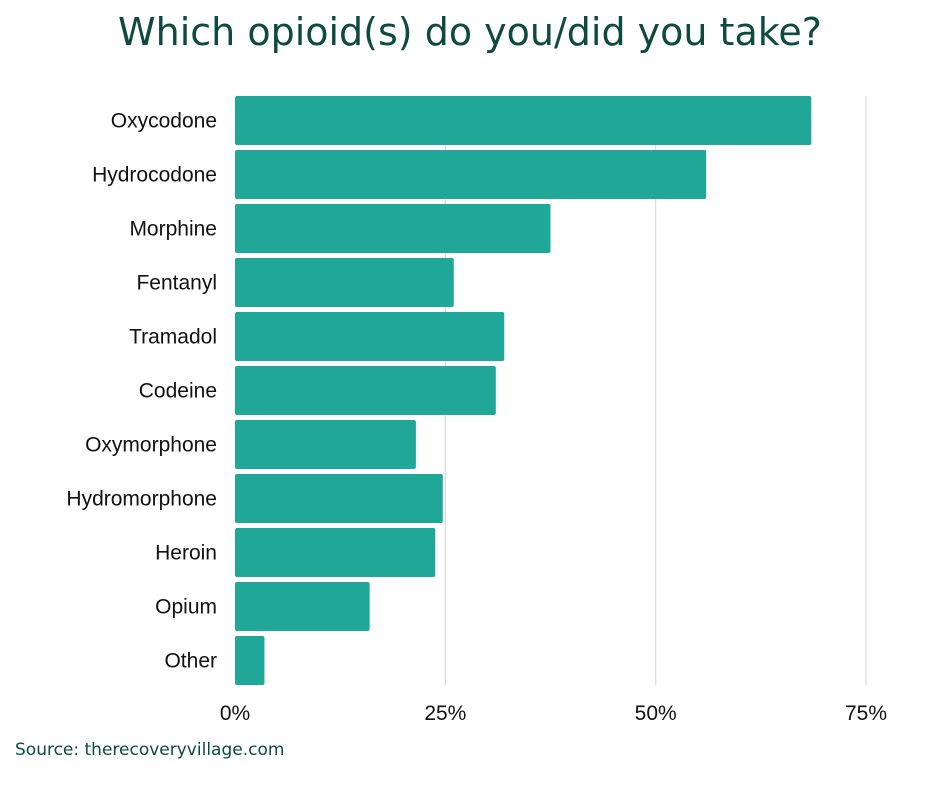  Describe the element at coordinates (178, 391) in the screenshot. I see `category-label: Codeine` at that location.